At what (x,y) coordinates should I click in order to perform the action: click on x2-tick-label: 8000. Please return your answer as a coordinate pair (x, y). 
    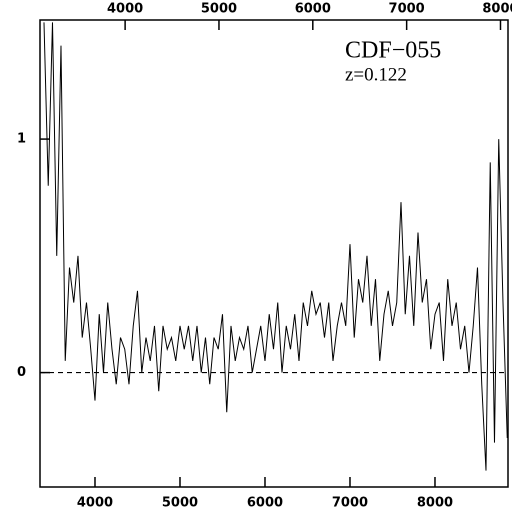
    Looking at the image, I should click on (497, 9).